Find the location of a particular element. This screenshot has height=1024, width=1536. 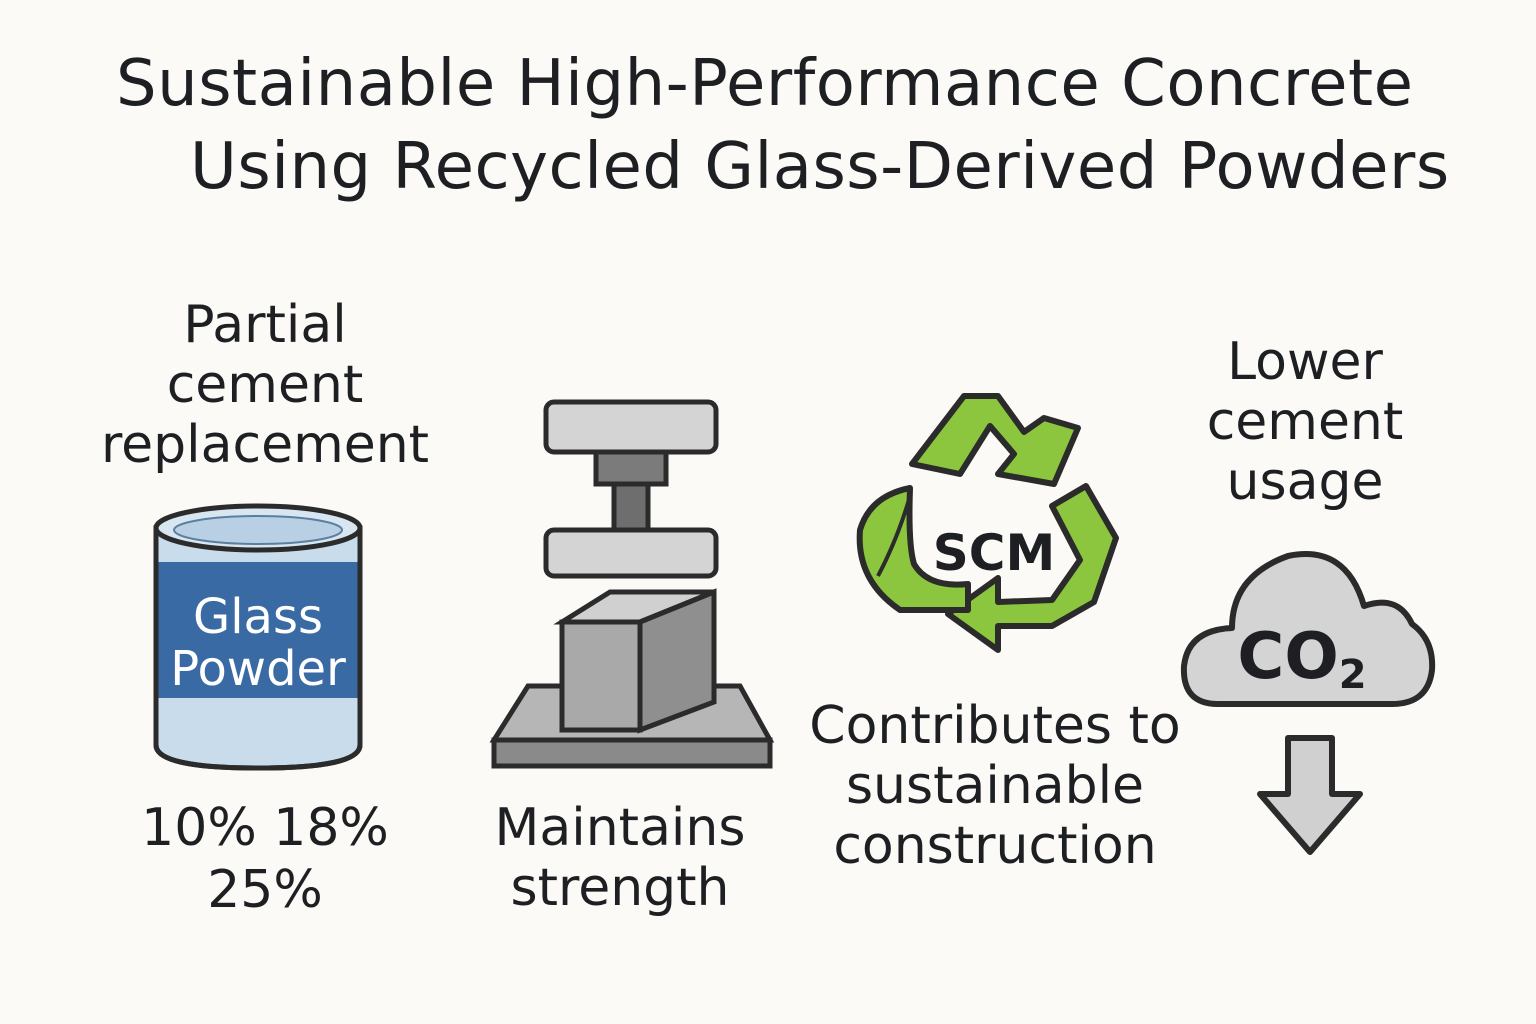

panel4-heading-line-3: usage is located at coordinates (1305, 482).